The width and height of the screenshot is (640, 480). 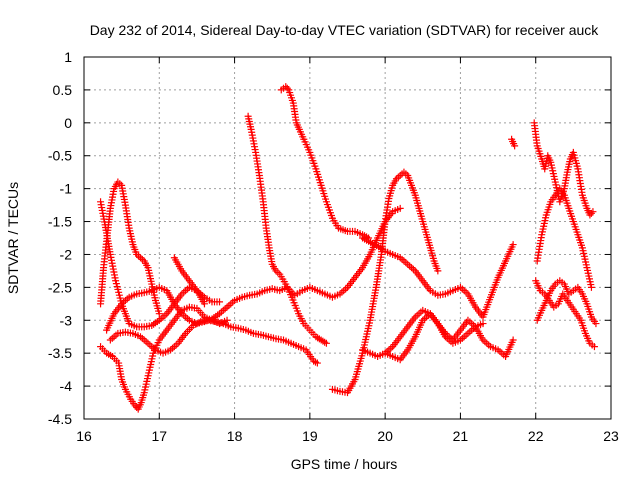 What do you see at coordinates (197, 280) in the screenshot?
I see `series-track-f` at bounding box center [197, 280].